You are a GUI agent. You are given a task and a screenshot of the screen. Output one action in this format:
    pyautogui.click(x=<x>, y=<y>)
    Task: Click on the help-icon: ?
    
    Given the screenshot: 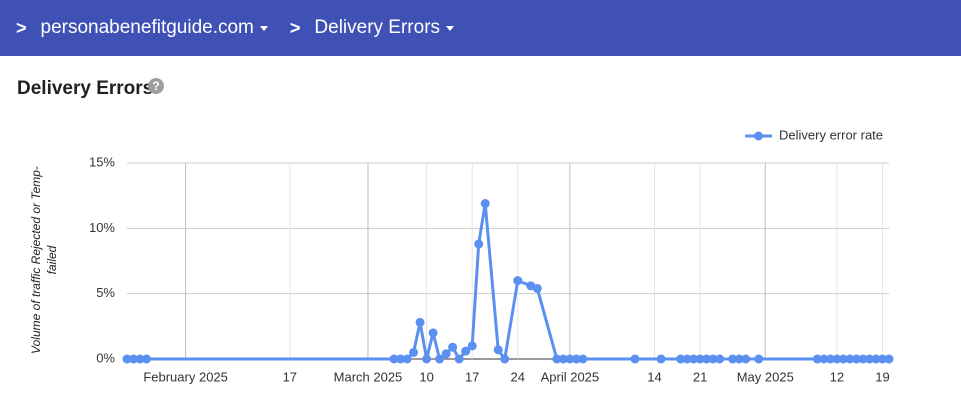 What is the action you would take?
    pyautogui.click(x=156, y=86)
    